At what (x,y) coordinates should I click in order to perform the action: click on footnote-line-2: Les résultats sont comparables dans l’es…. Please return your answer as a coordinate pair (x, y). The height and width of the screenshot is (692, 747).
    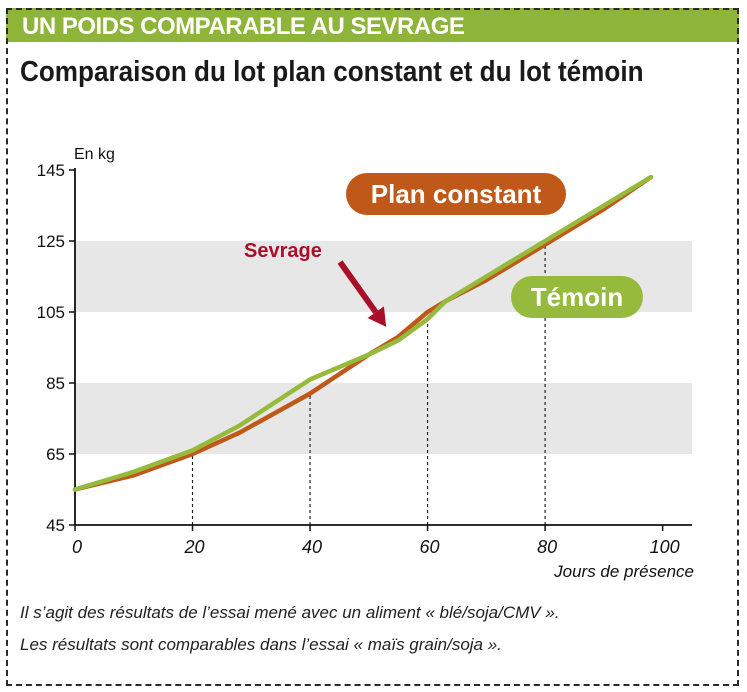
    Looking at the image, I should click on (261, 644).